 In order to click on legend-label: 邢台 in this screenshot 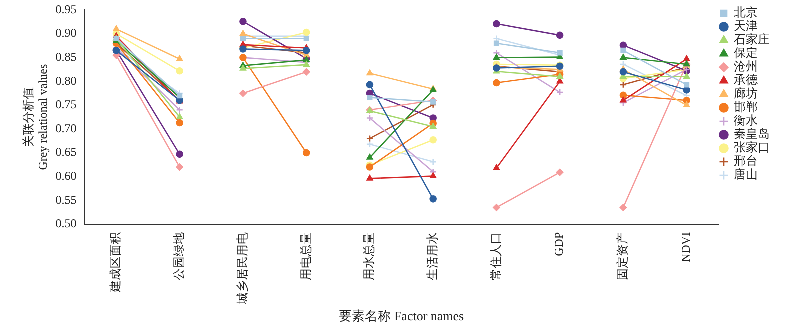, I will do `click(746, 161)`.